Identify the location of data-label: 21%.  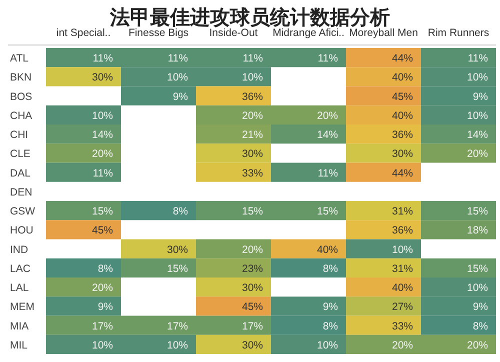
(252, 135).